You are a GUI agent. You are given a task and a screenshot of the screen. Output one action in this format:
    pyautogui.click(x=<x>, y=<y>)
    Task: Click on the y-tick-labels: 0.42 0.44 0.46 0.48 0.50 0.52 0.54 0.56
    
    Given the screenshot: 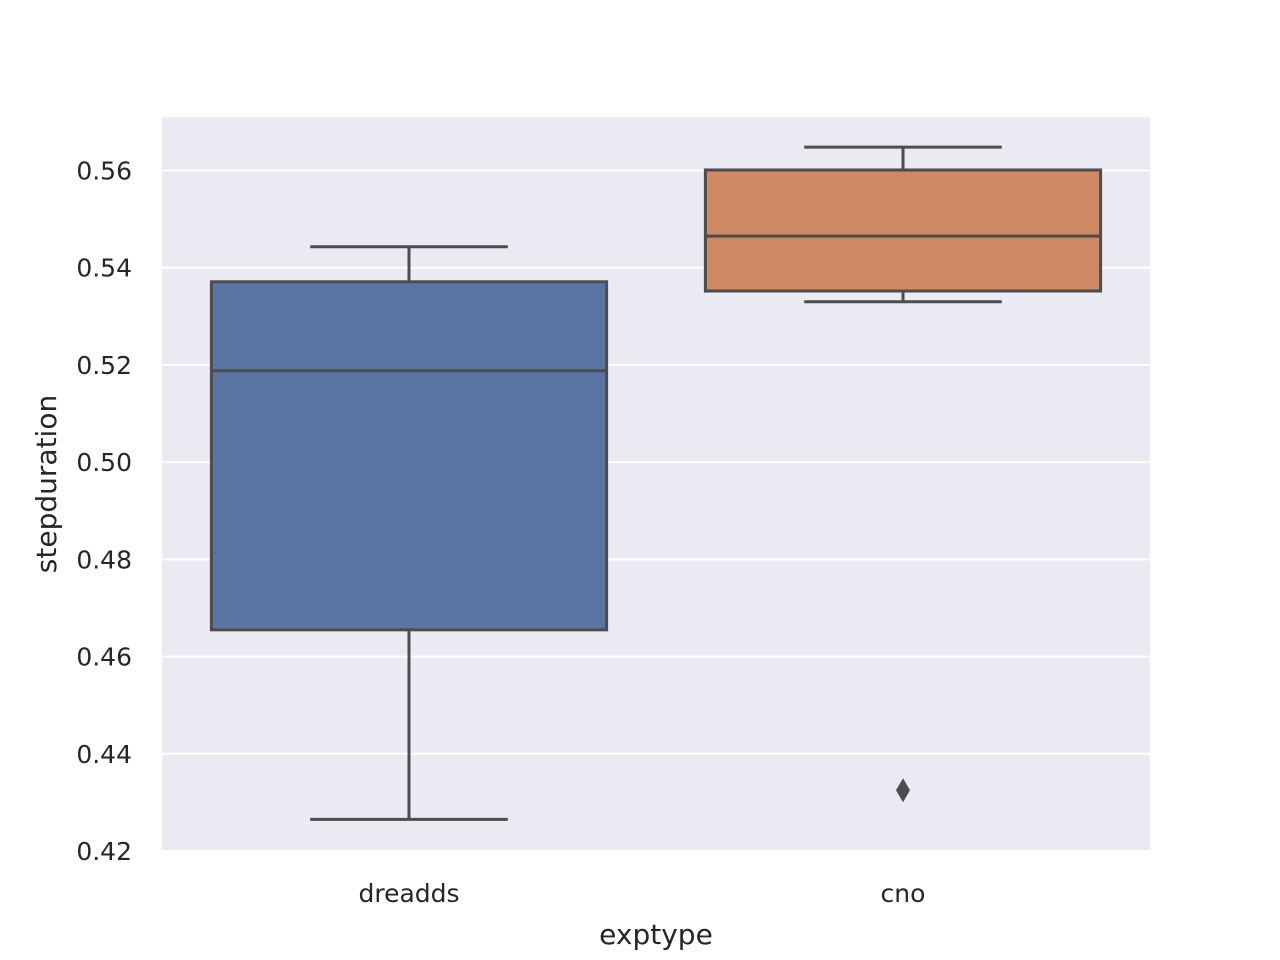 What is the action you would take?
    pyautogui.click(x=104, y=511)
    